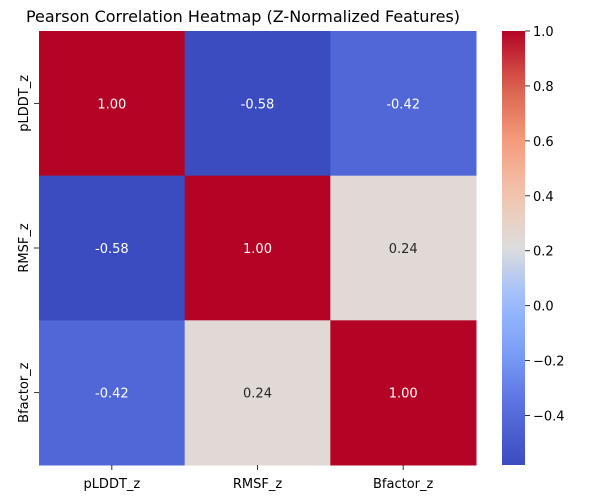 The image size is (600, 500). Describe the element at coordinates (543, 87) in the screenshot. I see `colorbar-tick-label: 0.8` at that location.